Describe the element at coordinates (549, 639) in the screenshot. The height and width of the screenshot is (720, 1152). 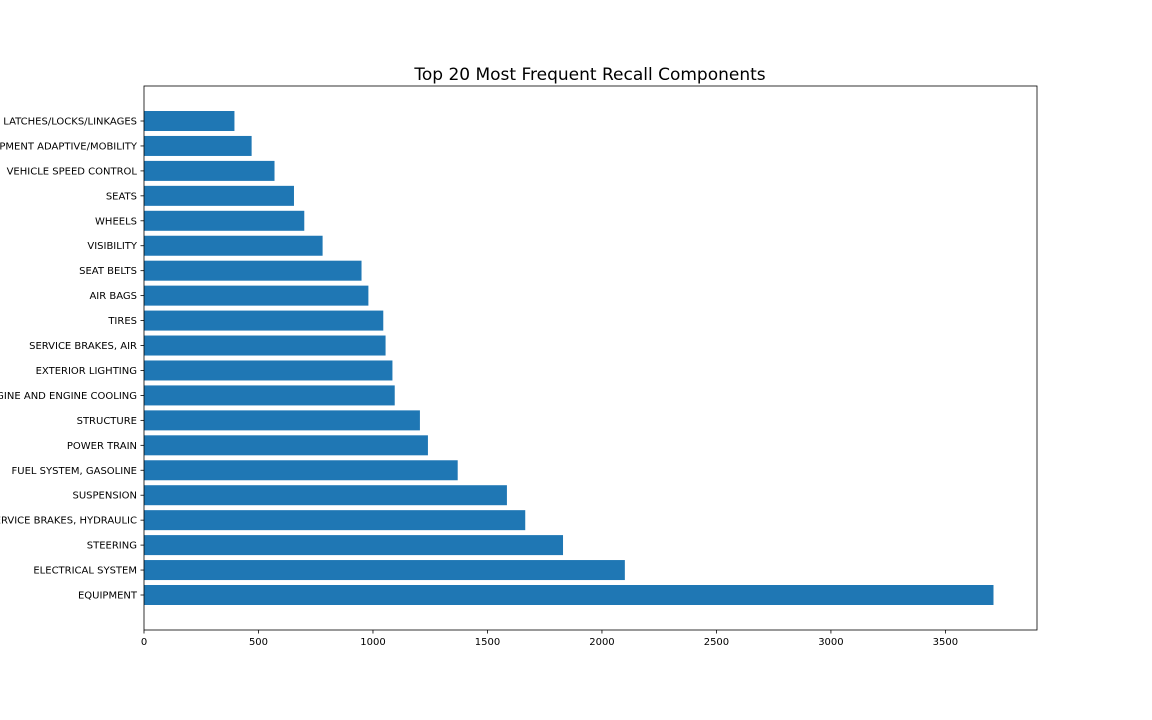
I see `x-axis: 0 500 1000 1500 2000 2500 3000 3500` at that location.